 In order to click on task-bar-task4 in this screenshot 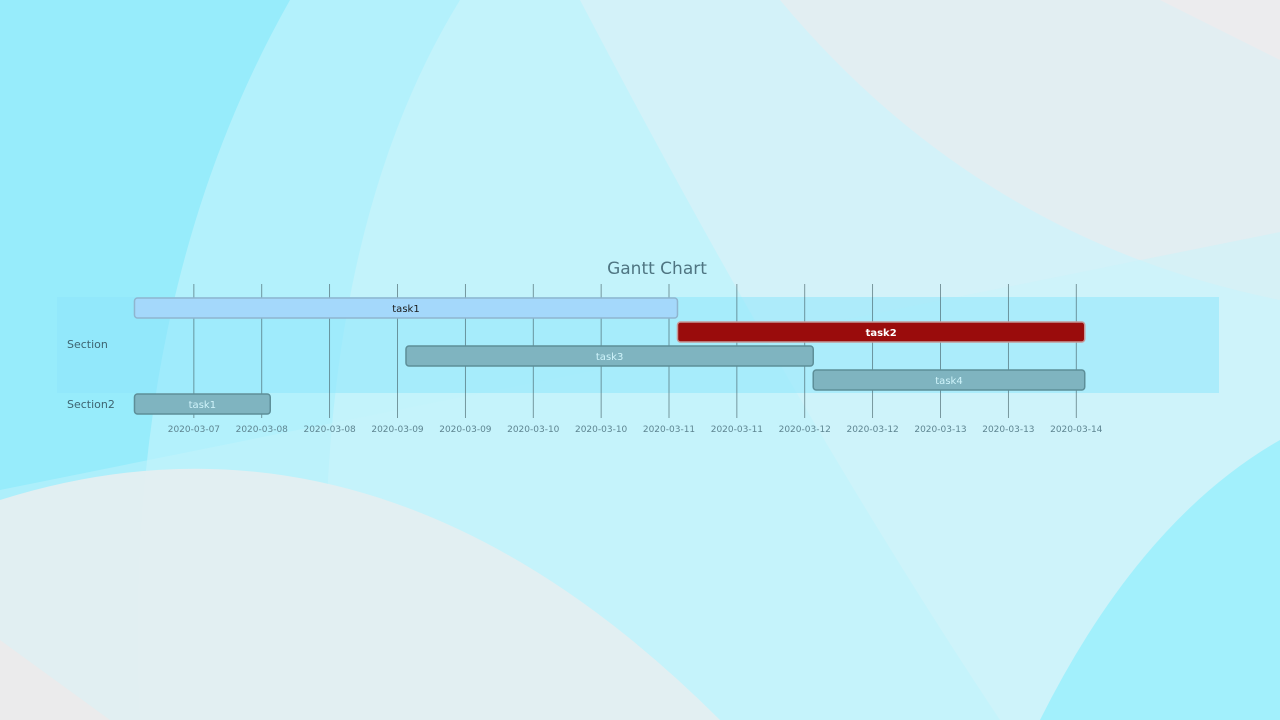, I will do `click(949, 380)`.